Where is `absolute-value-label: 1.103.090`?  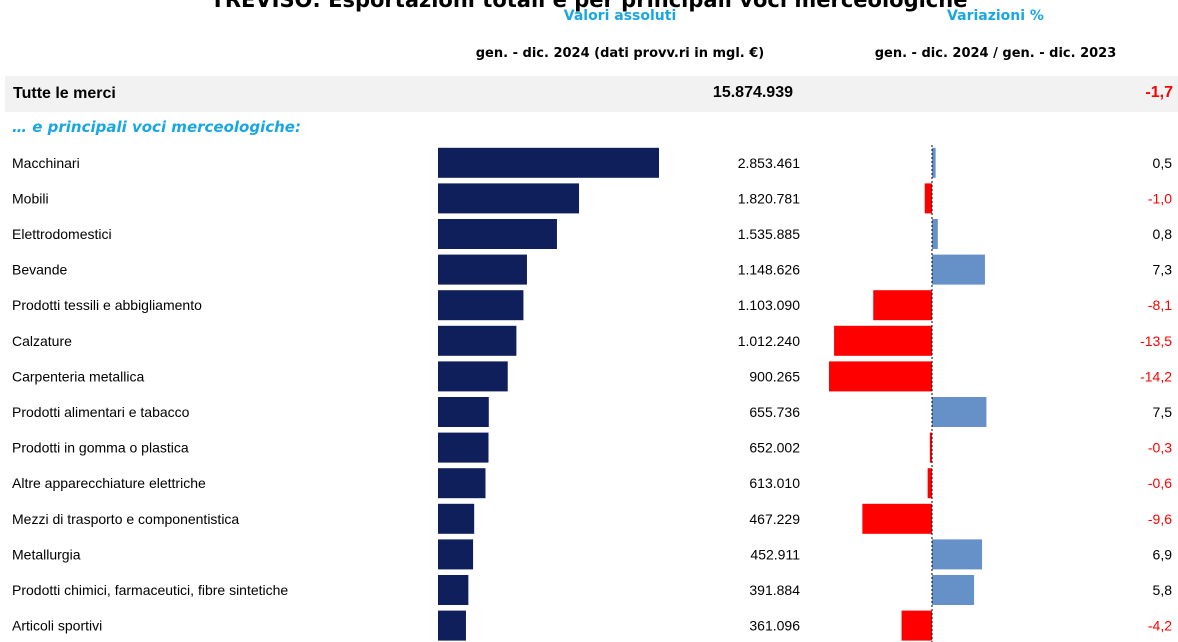
absolute-value-label: 1.103.090 is located at coordinates (769, 305).